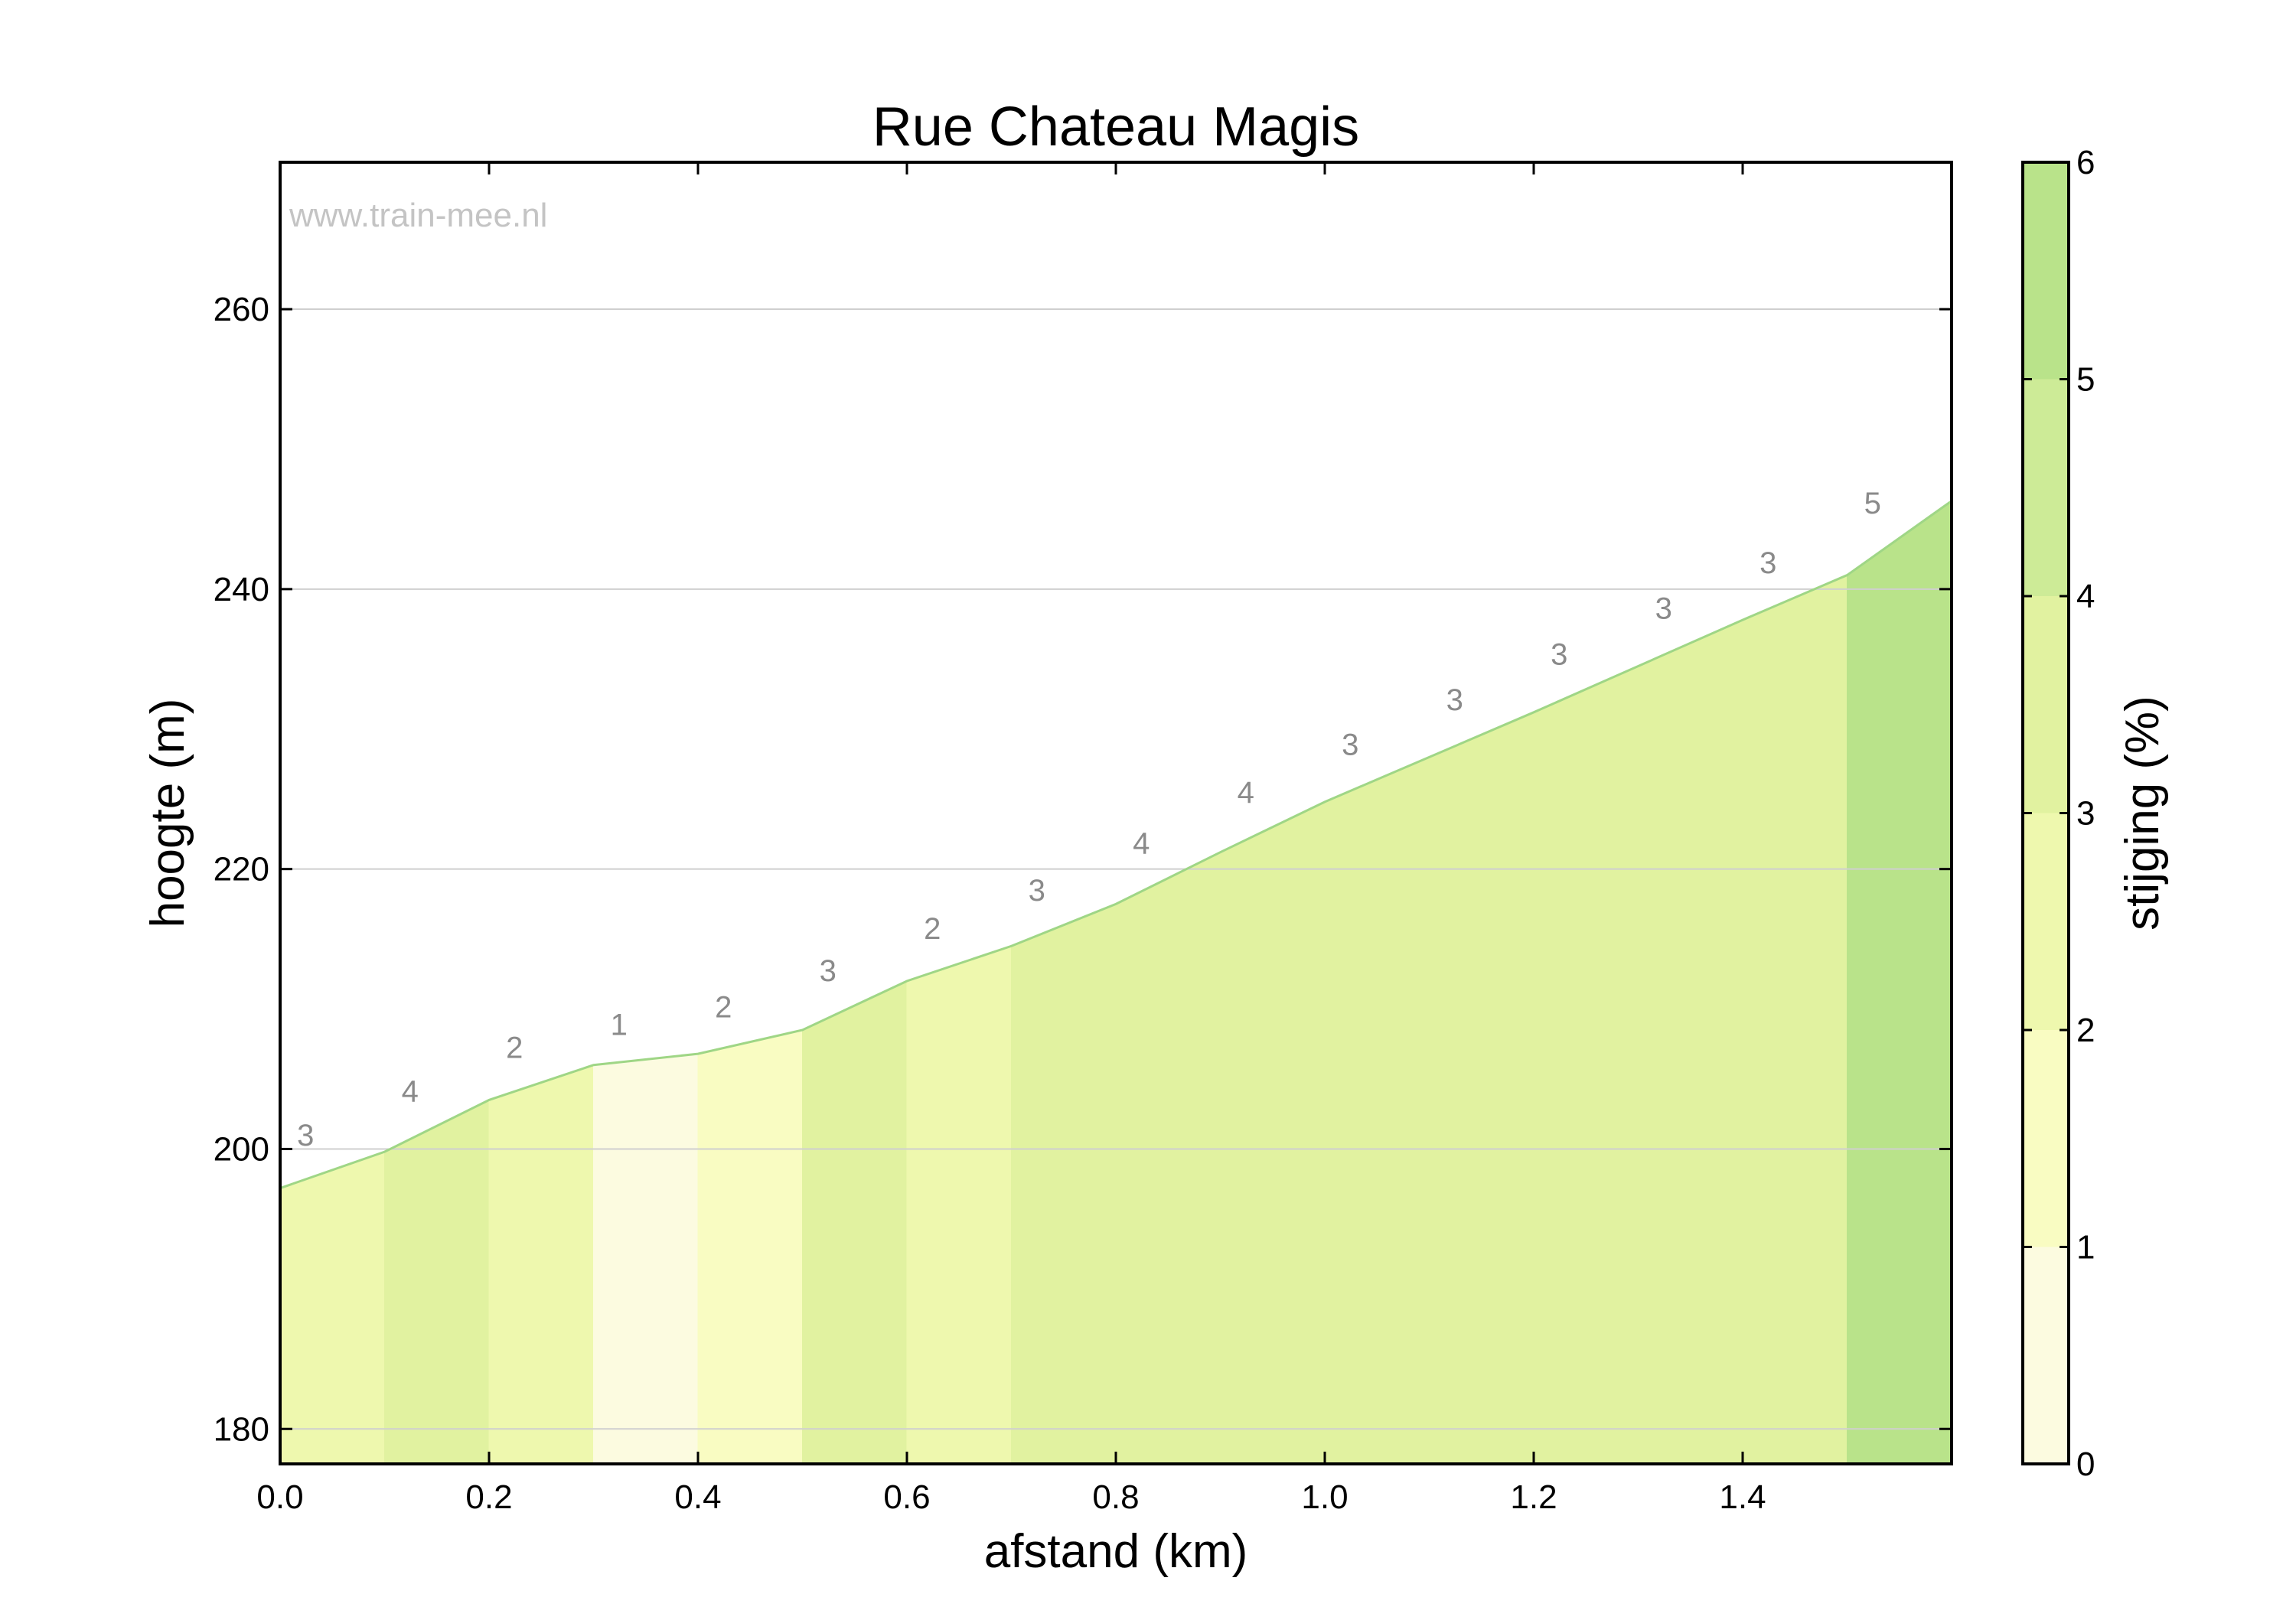 The width and height of the screenshot is (2296, 1607). Describe the element at coordinates (241, 589) in the screenshot. I see `y-tick-label-3: 240` at that location.